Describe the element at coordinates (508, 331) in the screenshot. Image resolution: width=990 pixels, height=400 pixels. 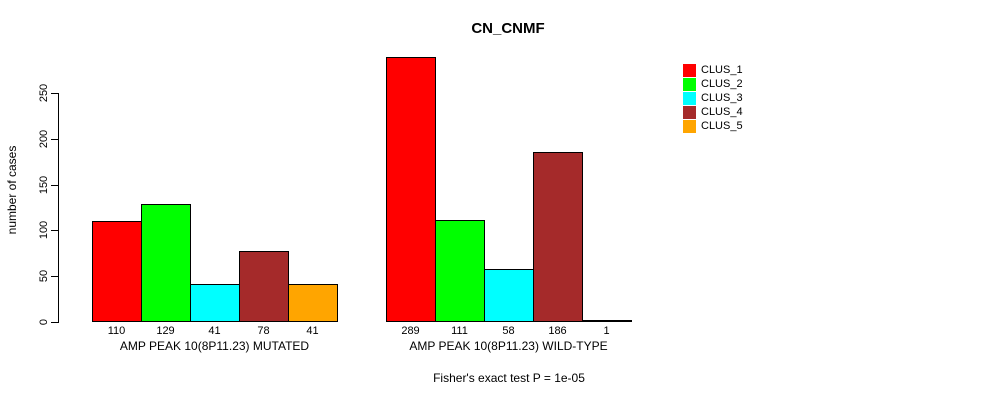
I see `bar-value-label: 58` at that location.